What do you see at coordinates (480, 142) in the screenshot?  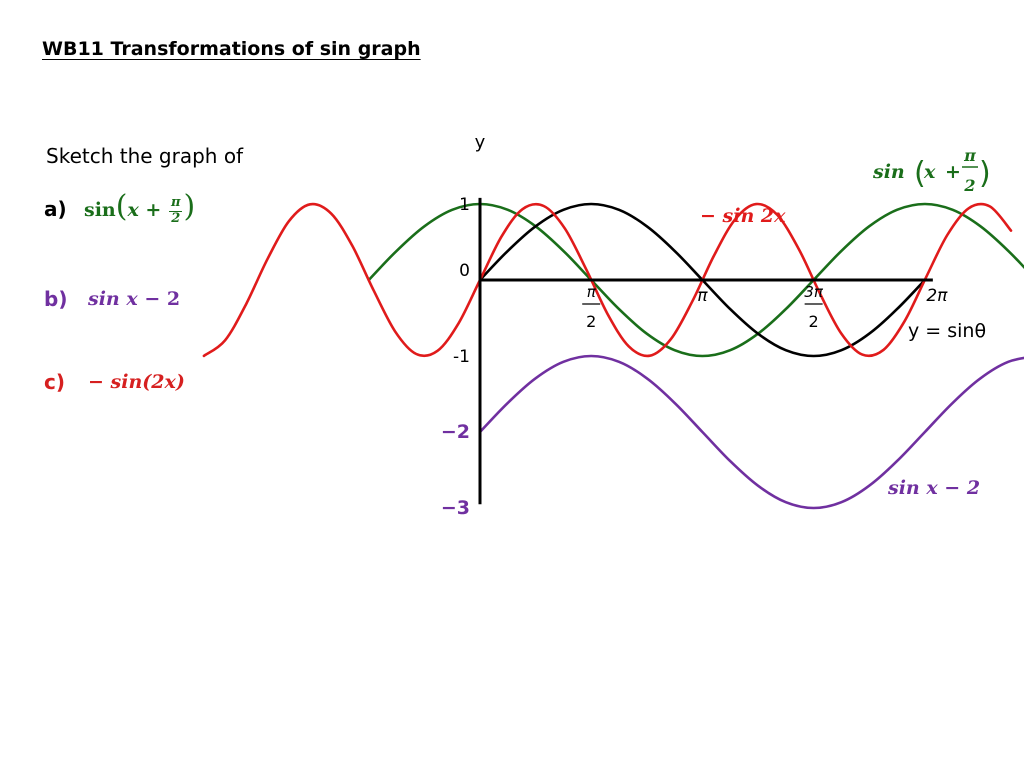 I see `y-axis-title: y` at bounding box center [480, 142].